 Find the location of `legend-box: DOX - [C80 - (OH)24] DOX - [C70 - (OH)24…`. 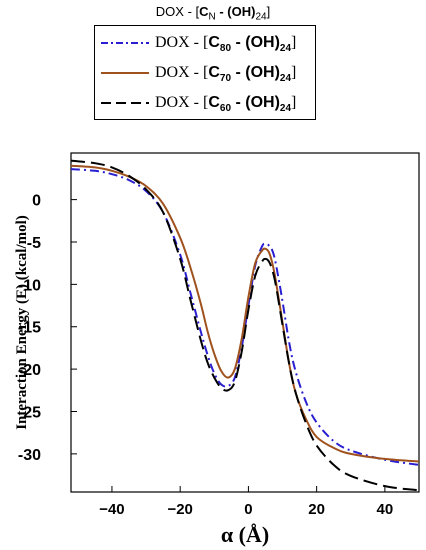

legend-box: DOX - [C80 - (OH)24] DOX - [C70 - (OH)24… is located at coordinates (205, 72).